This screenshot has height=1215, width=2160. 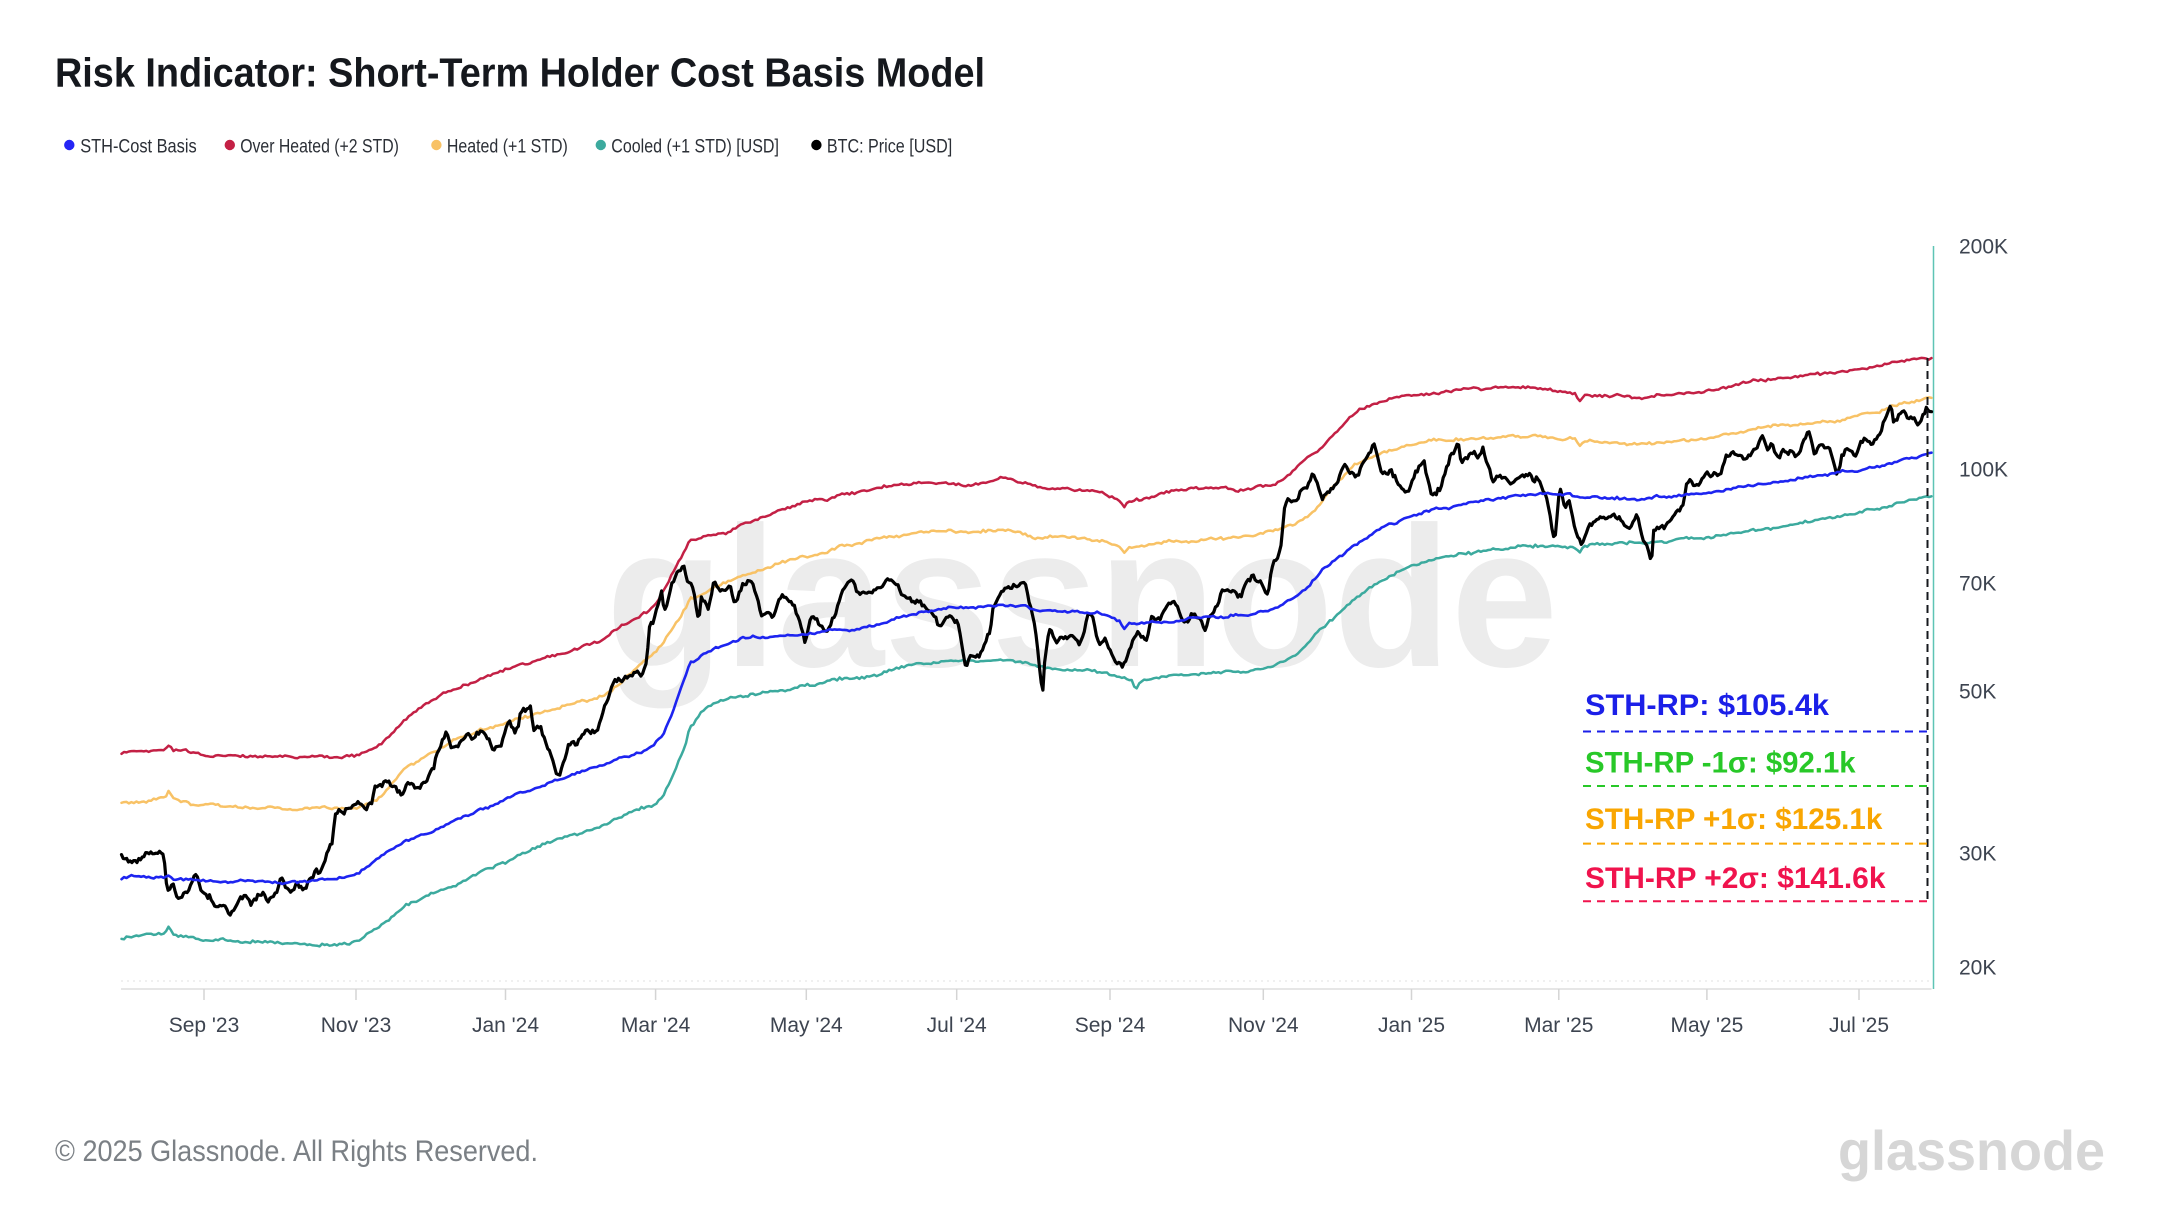 What do you see at coordinates (1977, 854) in the screenshot?
I see `svg-text: 30K` at bounding box center [1977, 854].